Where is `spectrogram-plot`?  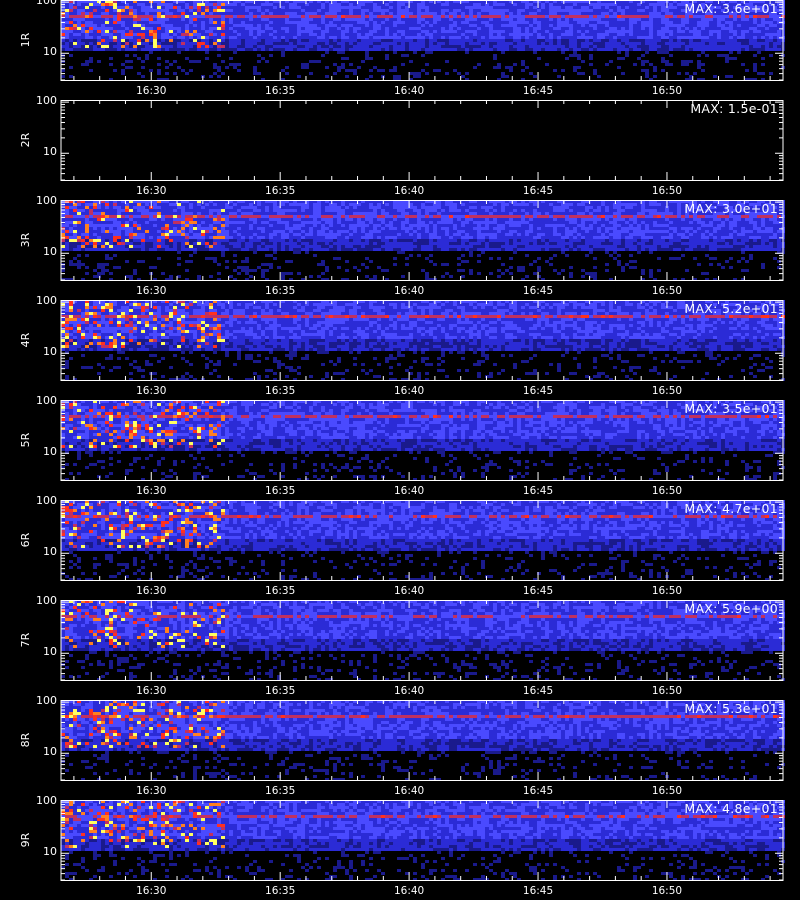
spectrogram-plot is located at coordinates (422, 240).